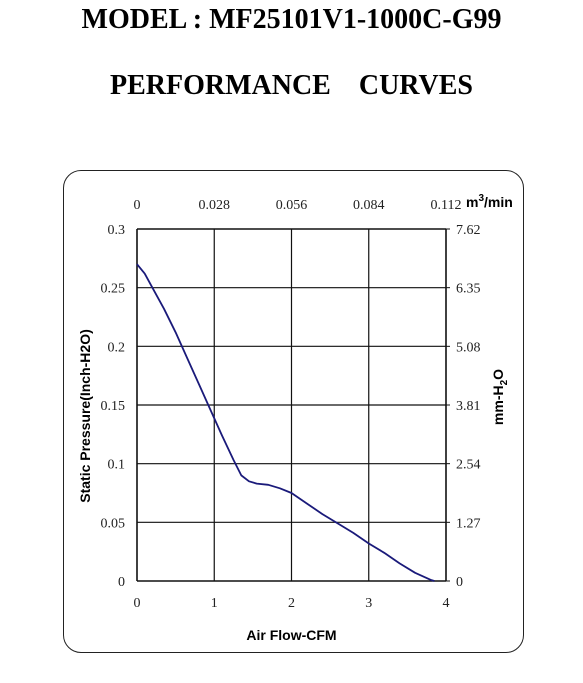 The width and height of the screenshot is (583, 683). What do you see at coordinates (446, 603) in the screenshot?
I see `x-tick-label: 4` at bounding box center [446, 603].